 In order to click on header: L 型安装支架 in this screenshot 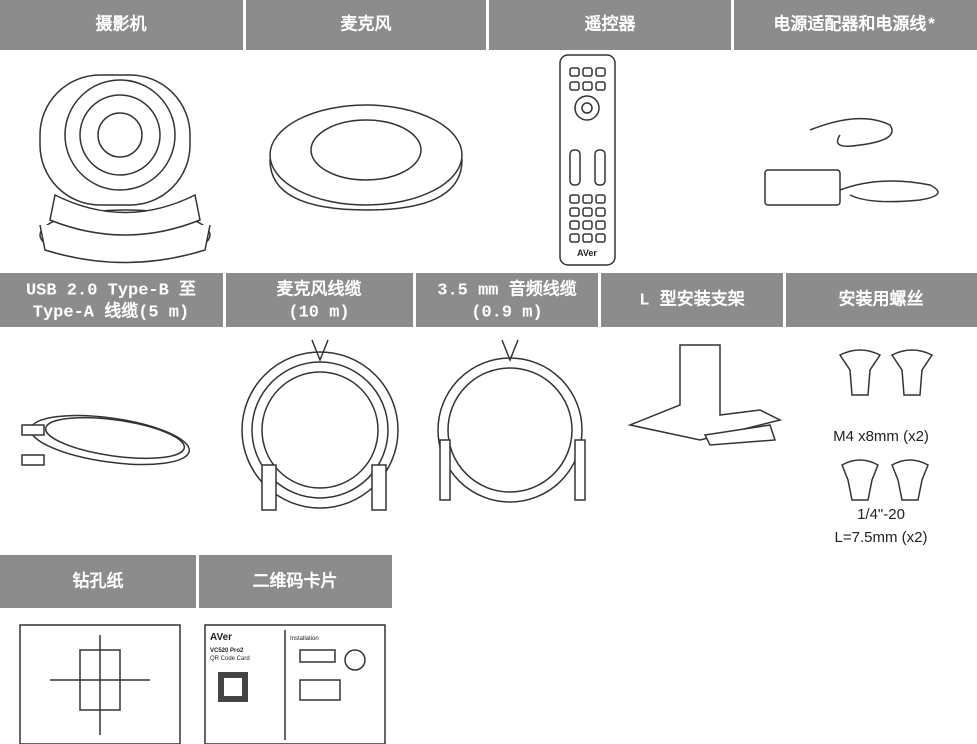, I will do `click(691, 299)`.